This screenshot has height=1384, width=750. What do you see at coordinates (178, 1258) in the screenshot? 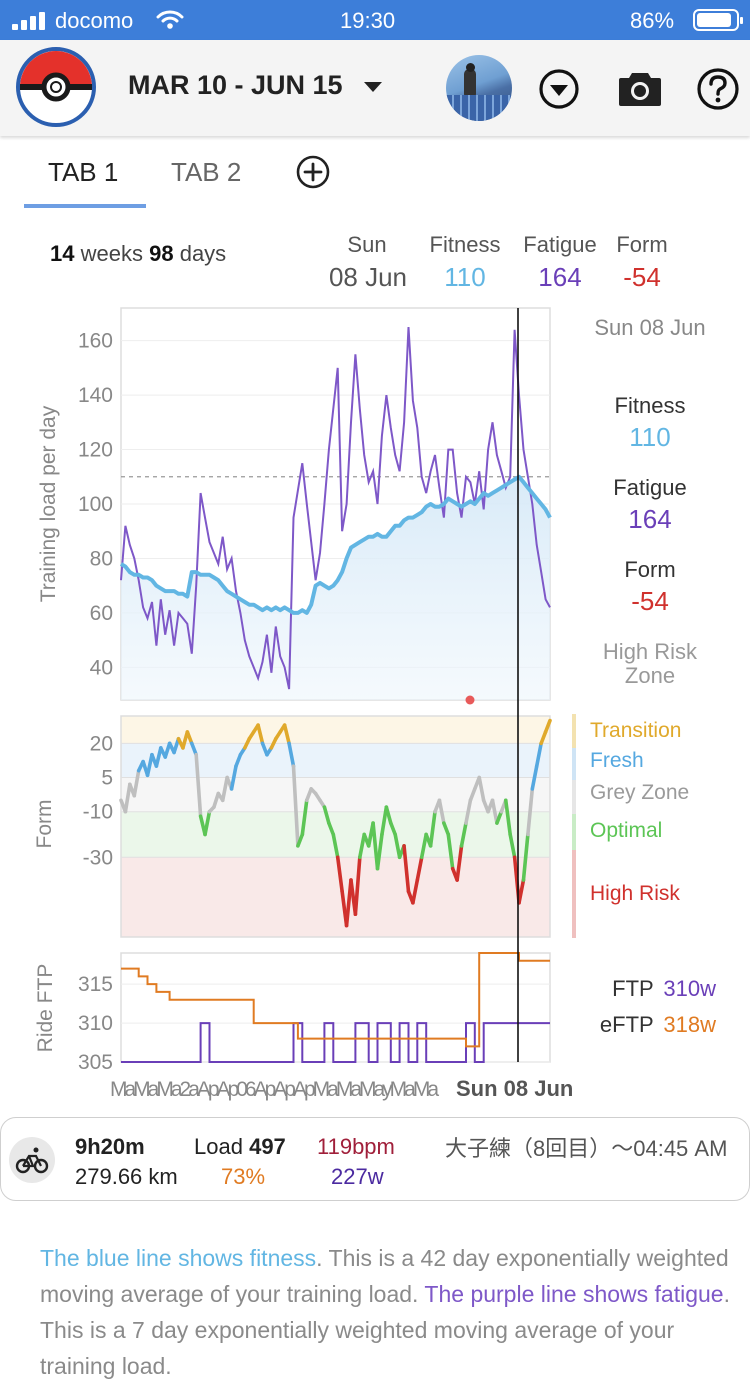
I see `fitness-phrase: The blue line shows fitness` at bounding box center [178, 1258].